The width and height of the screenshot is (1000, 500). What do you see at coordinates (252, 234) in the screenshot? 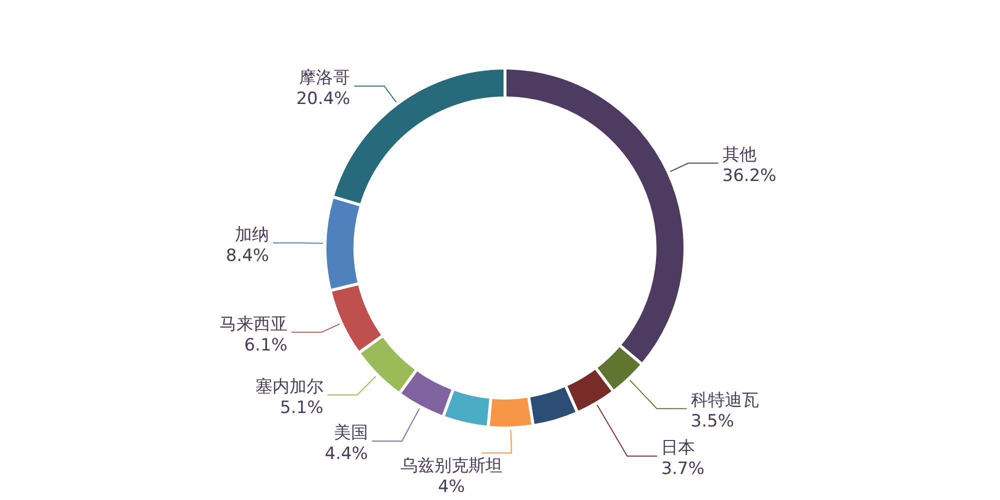
I see `slice-label: 加纳` at bounding box center [252, 234].